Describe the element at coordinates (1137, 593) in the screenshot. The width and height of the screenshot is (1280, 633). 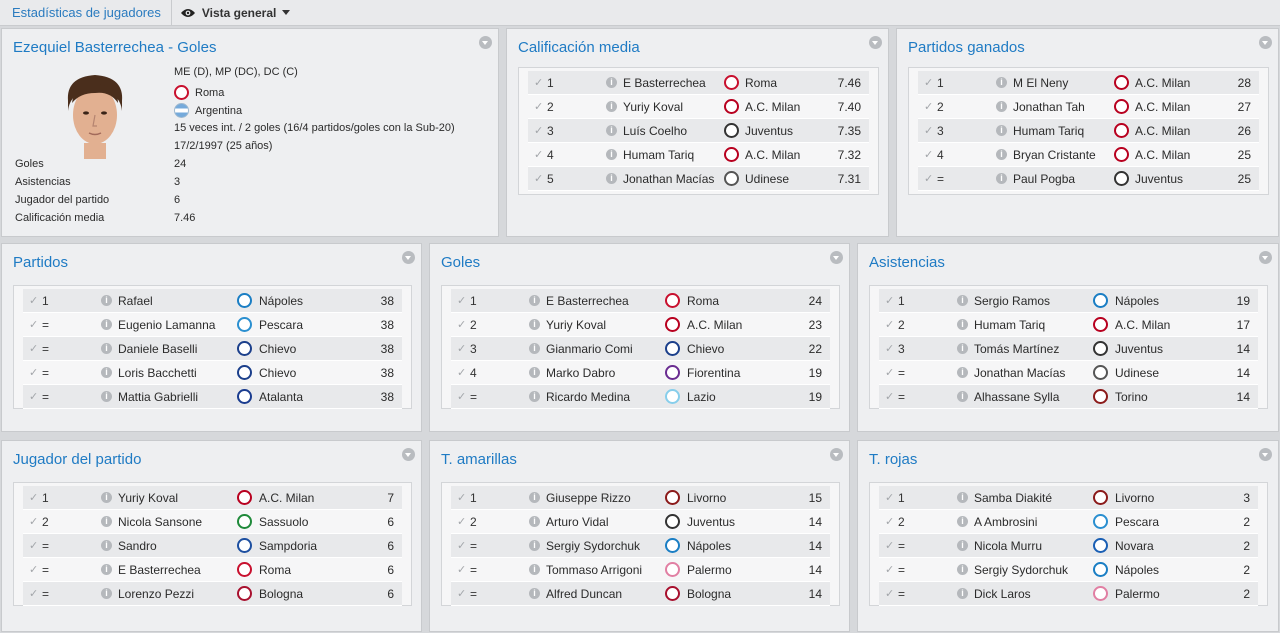
I see `club-name: Palermo` at that location.